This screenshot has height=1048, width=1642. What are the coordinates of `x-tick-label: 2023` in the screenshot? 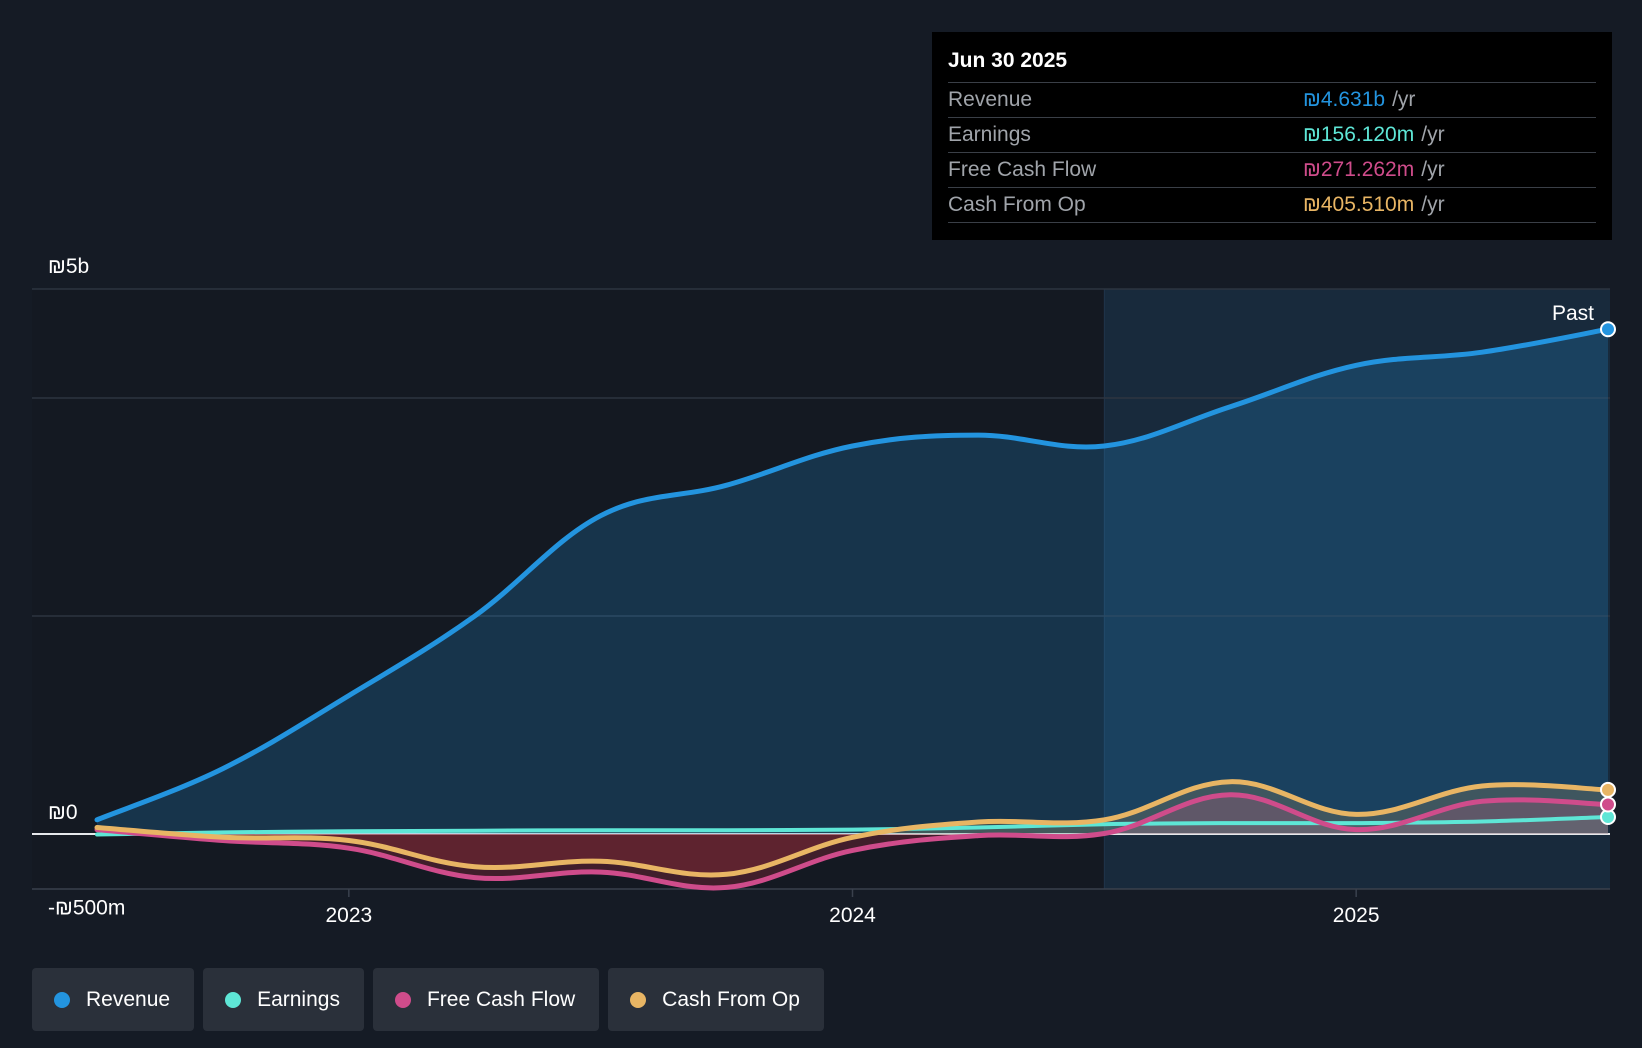 It's located at (348, 915).